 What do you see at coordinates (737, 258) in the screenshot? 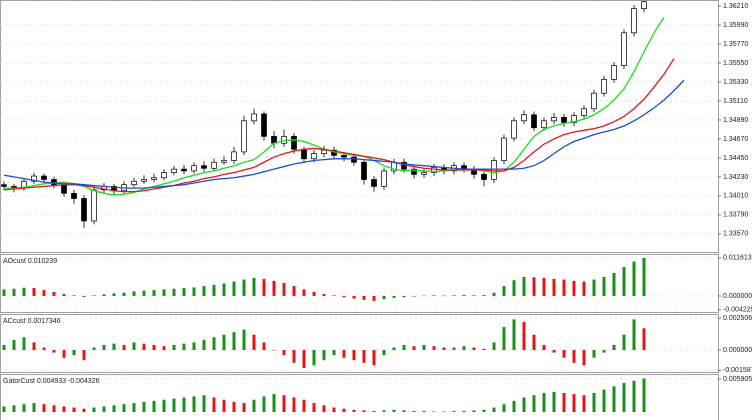
I see `y-tick-label: 0.011613` at bounding box center [737, 258].